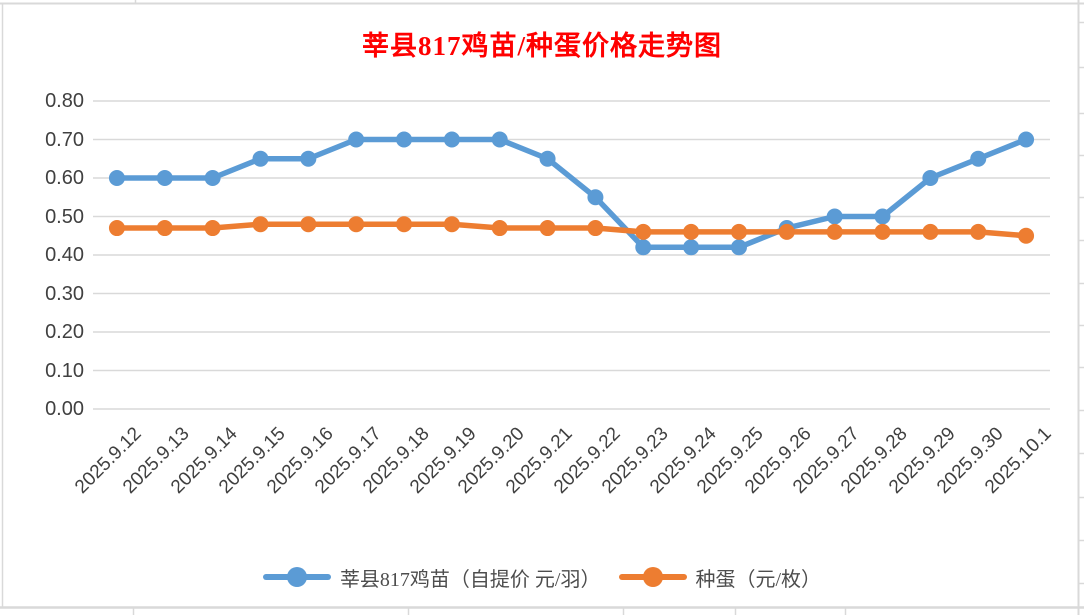  I want to click on legend: 莘县817鸡苗（自提价 元/羽） 种蛋（元/枚）, so click(542, 577).